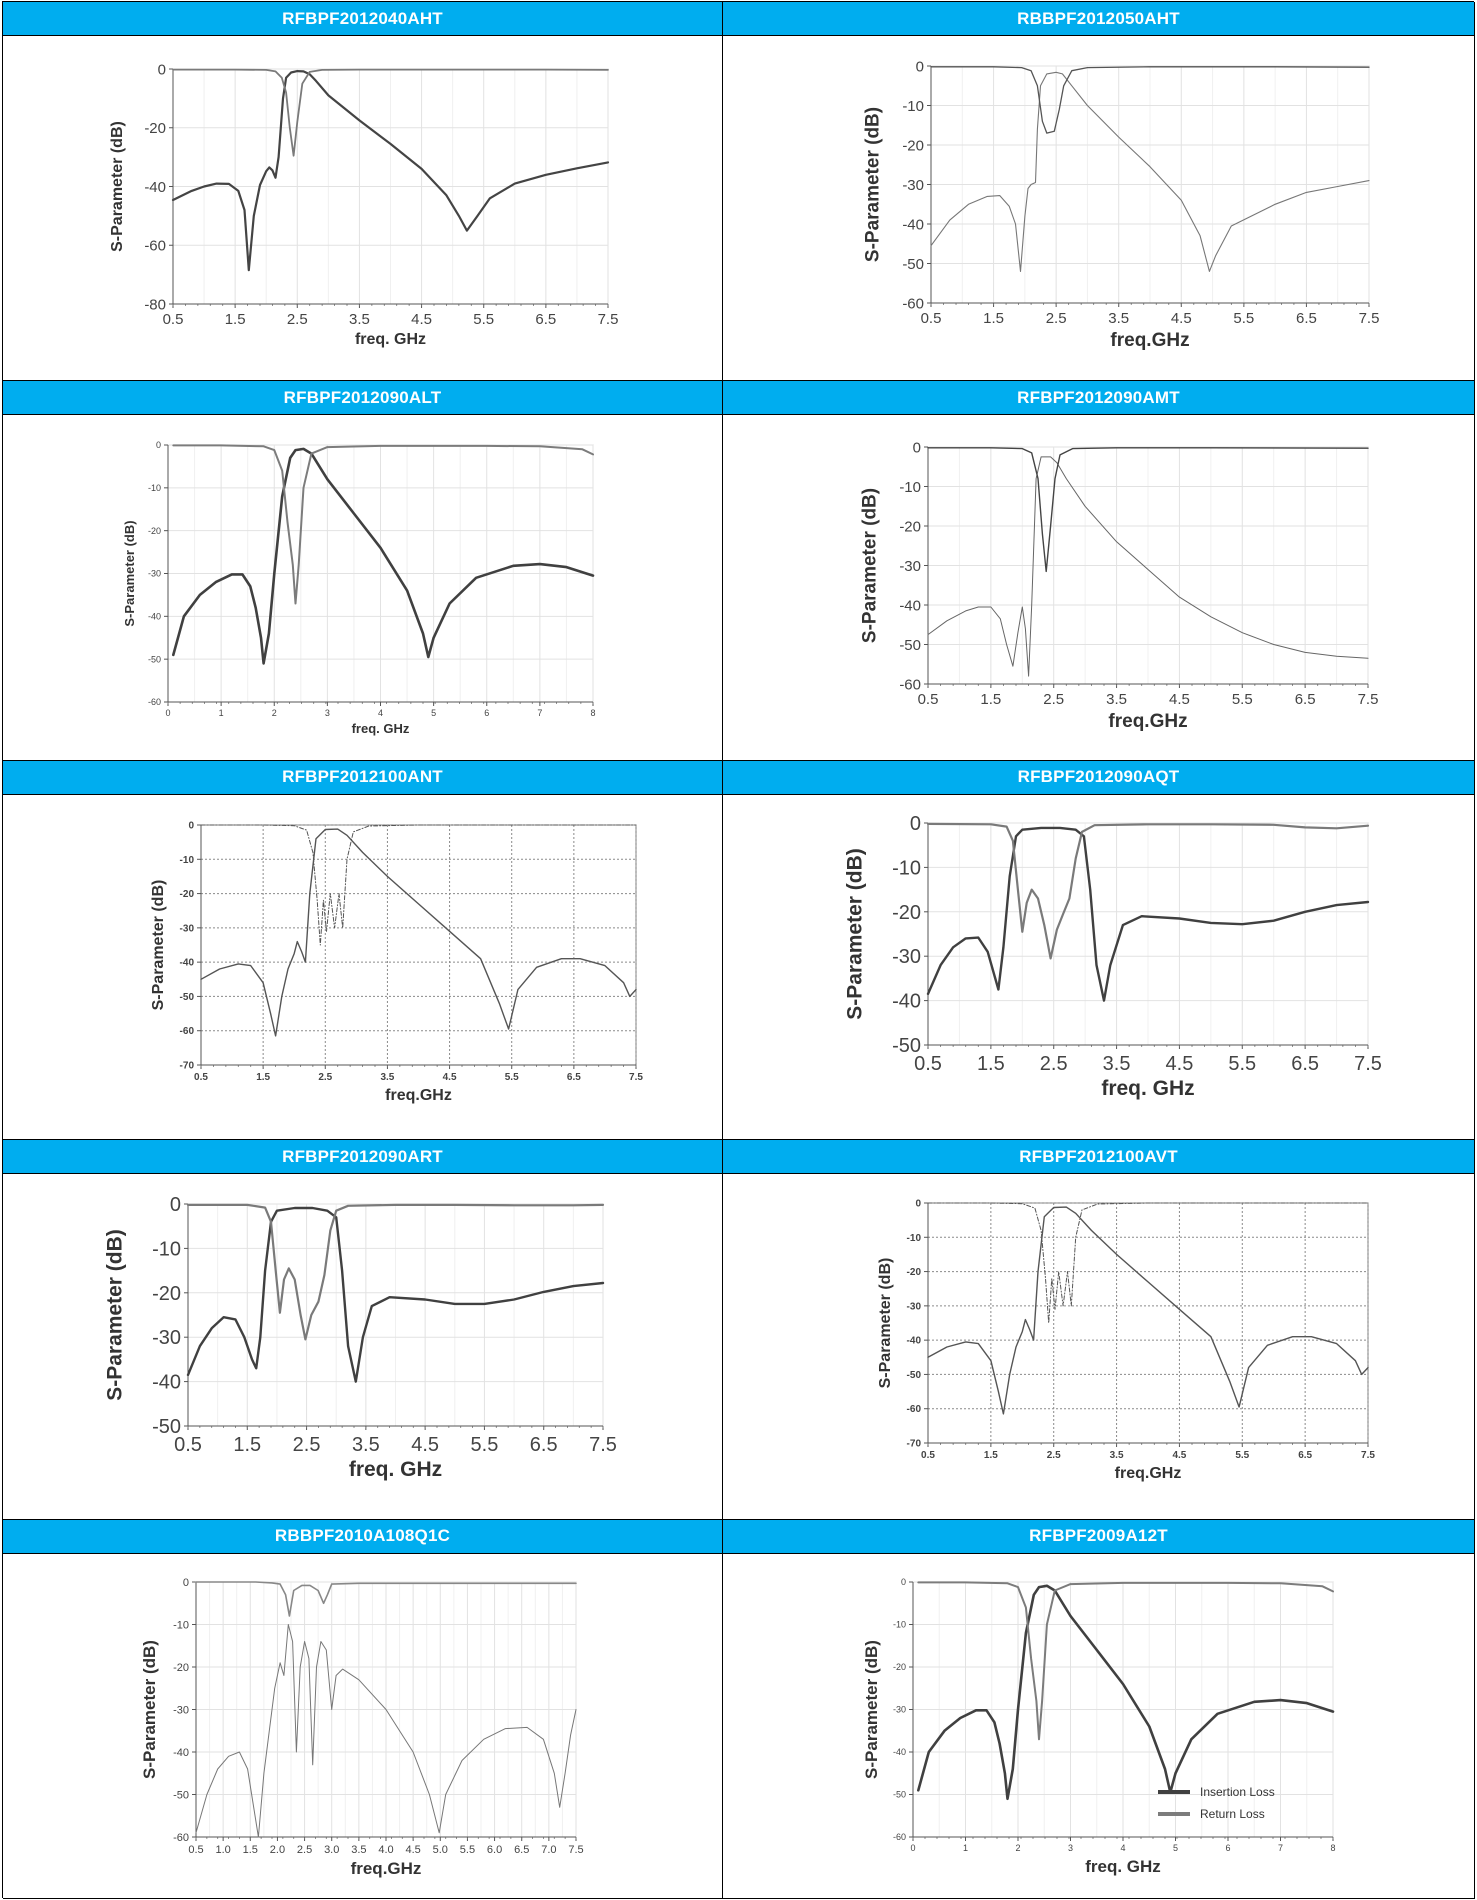 The width and height of the screenshot is (1477, 1900). Describe the element at coordinates (1237, 1792) in the screenshot. I see `legend-label: Insertion Loss` at that location.